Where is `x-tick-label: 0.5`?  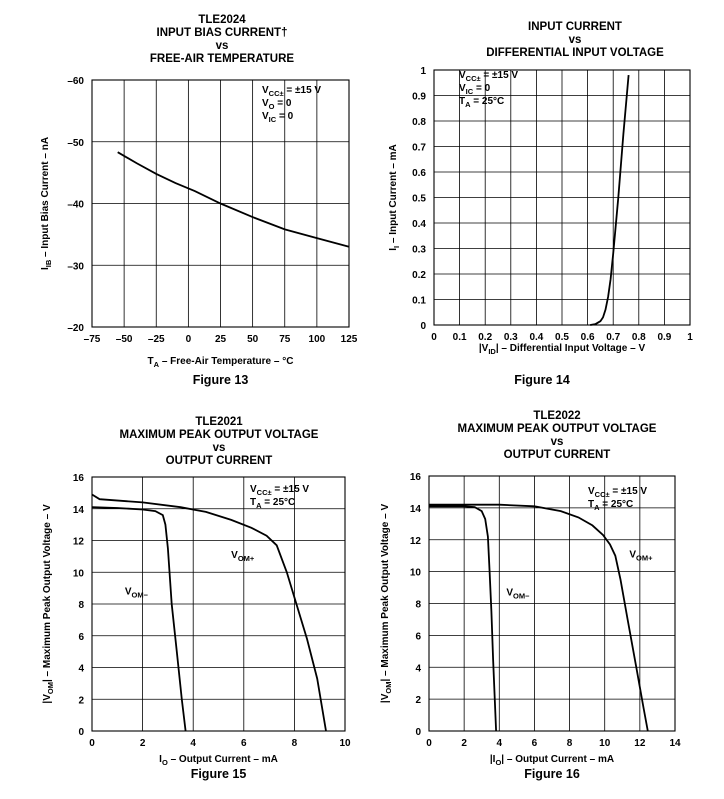
x-tick-label: 0.5 is located at coordinates (562, 337).